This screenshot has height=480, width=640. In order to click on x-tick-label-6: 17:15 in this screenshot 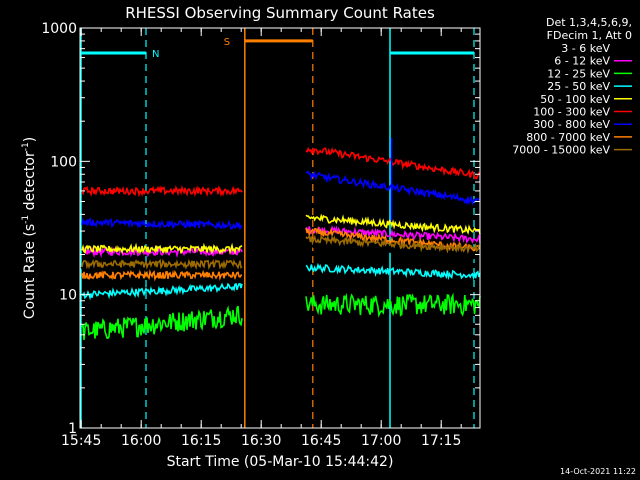, I will do `click(441, 441)`.